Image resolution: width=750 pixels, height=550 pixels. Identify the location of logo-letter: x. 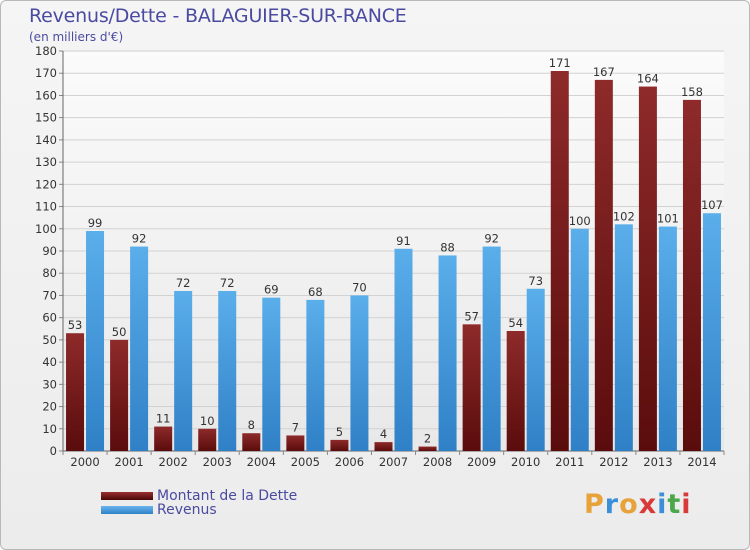
(648, 504).